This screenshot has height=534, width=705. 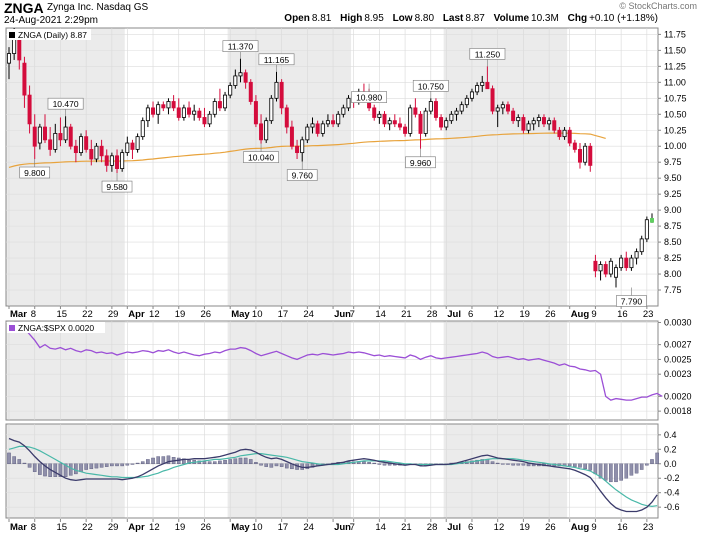 I want to click on y-tick-label: 0.0030, so click(x=678, y=322).